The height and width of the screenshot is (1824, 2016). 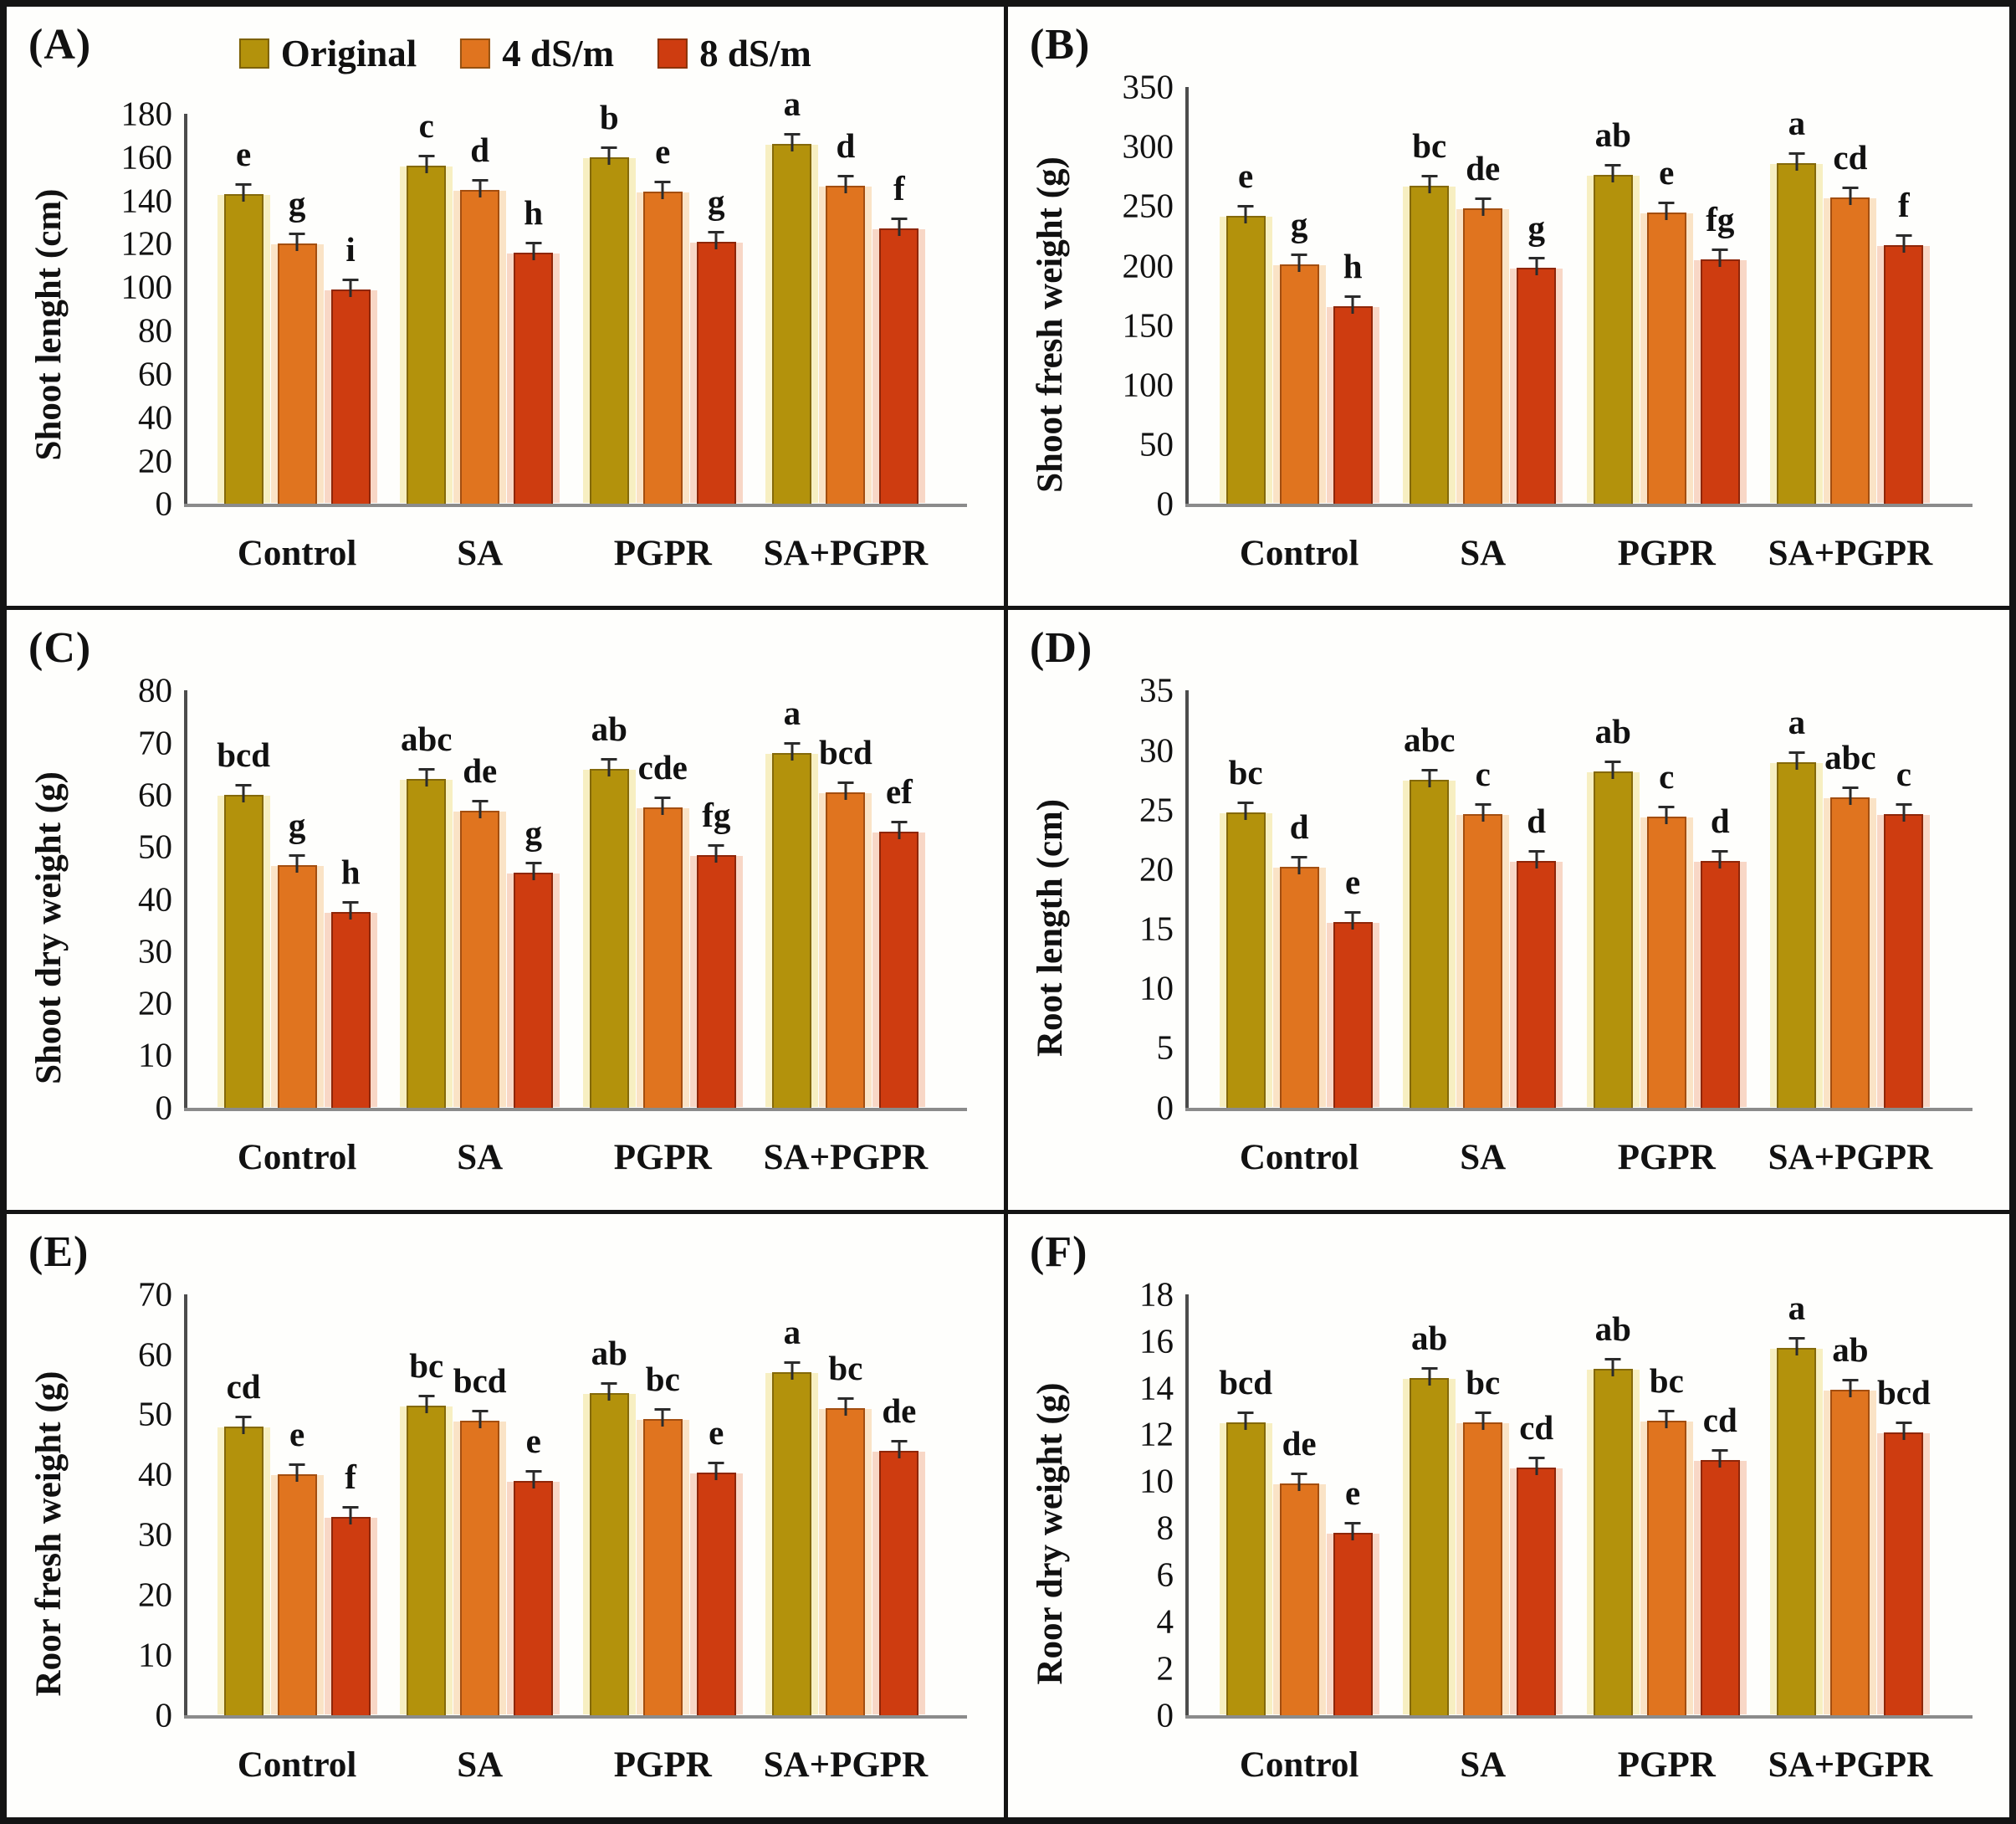 What do you see at coordinates (1666, 1765) in the screenshot?
I see `x-category-label: PGPR` at bounding box center [1666, 1765].